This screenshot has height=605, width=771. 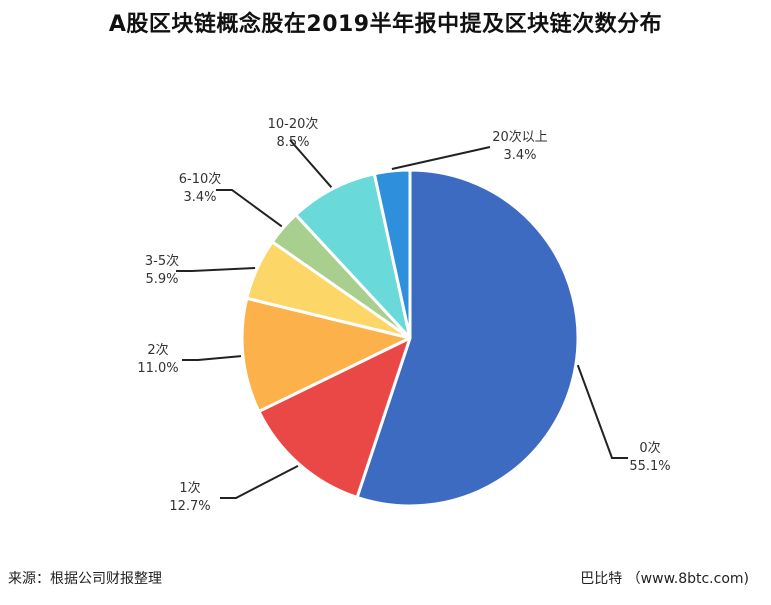 What do you see at coordinates (189, 488) in the screenshot?
I see `slice-label-name: 1次` at bounding box center [189, 488].